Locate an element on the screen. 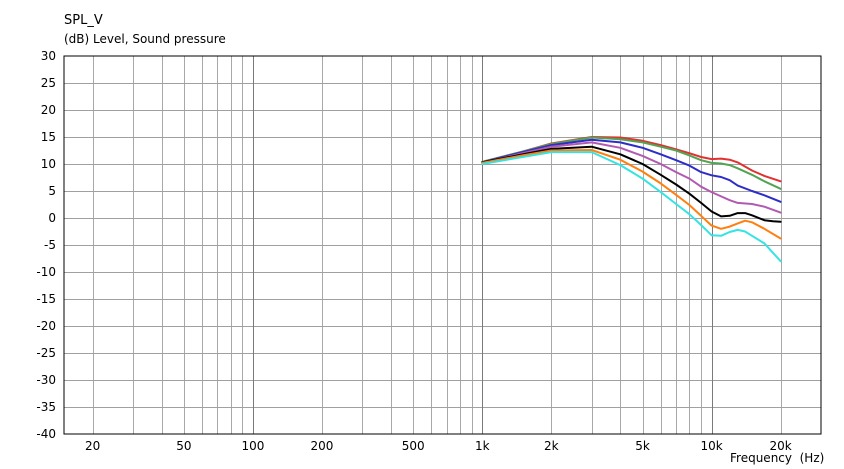  y-tick-label: -20 is located at coordinates (46, 326).